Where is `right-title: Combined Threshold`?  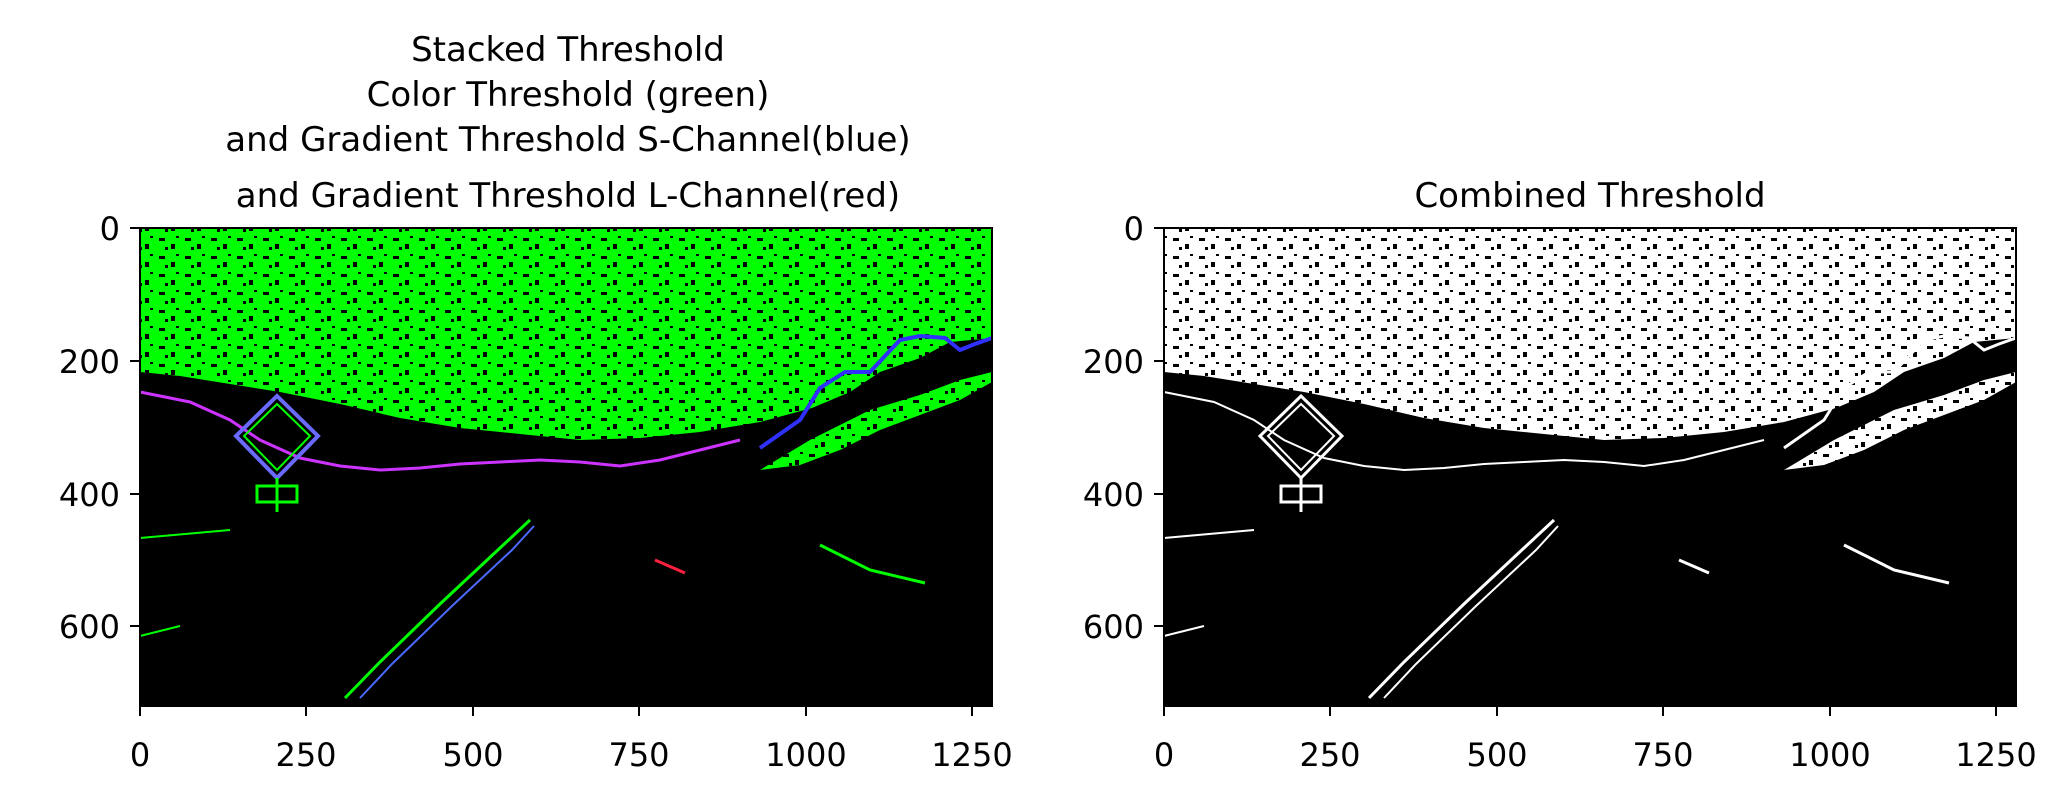
right-title: Combined Threshold is located at coordinates (1589, 196).